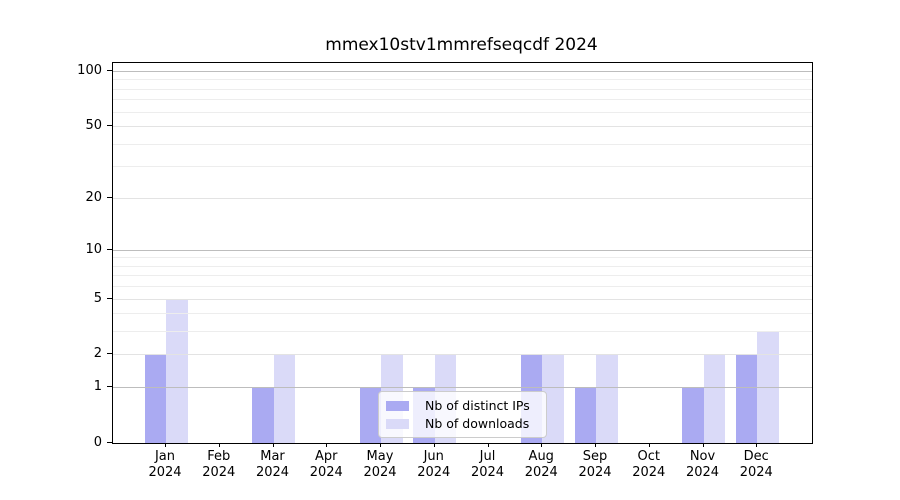 The width and height of the screenshot is (900, 500). I want to click on legend-label-distinct-ips: Nb of distinct IPs, so click(477, 405).